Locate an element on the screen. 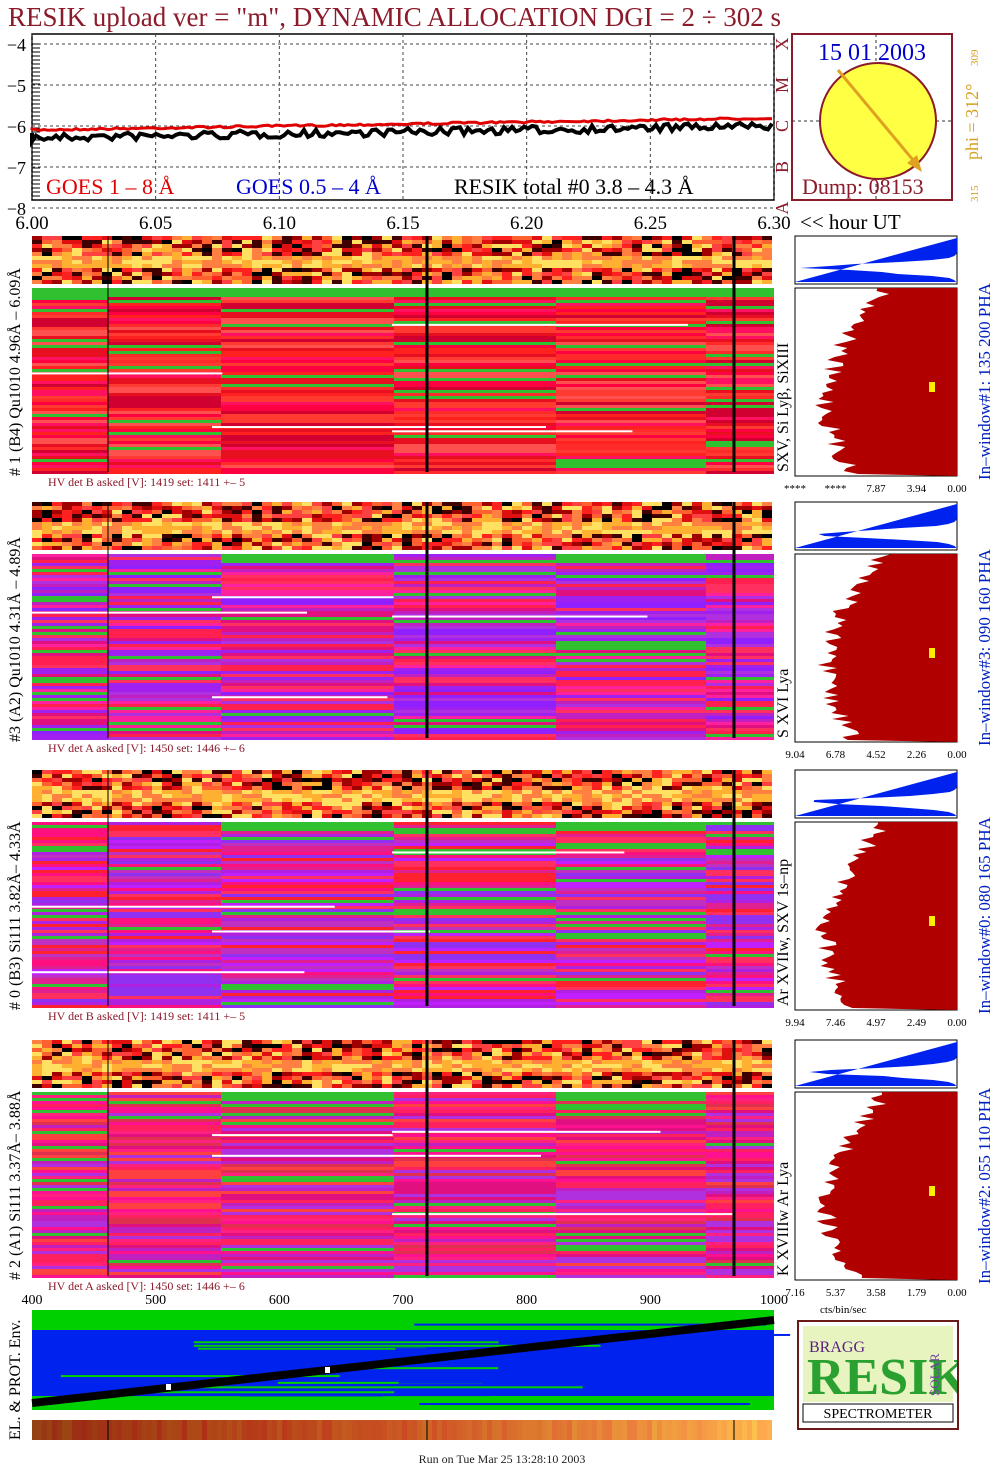  window-label: In–window#3: 090 160 PHA is located at coordinates (984, 647).